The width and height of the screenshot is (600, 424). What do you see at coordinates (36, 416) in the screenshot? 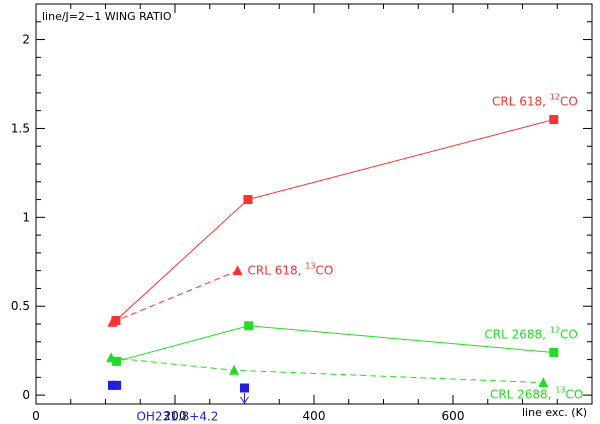
I see `x-tick-label: 0` at bounding box center [36, 416].